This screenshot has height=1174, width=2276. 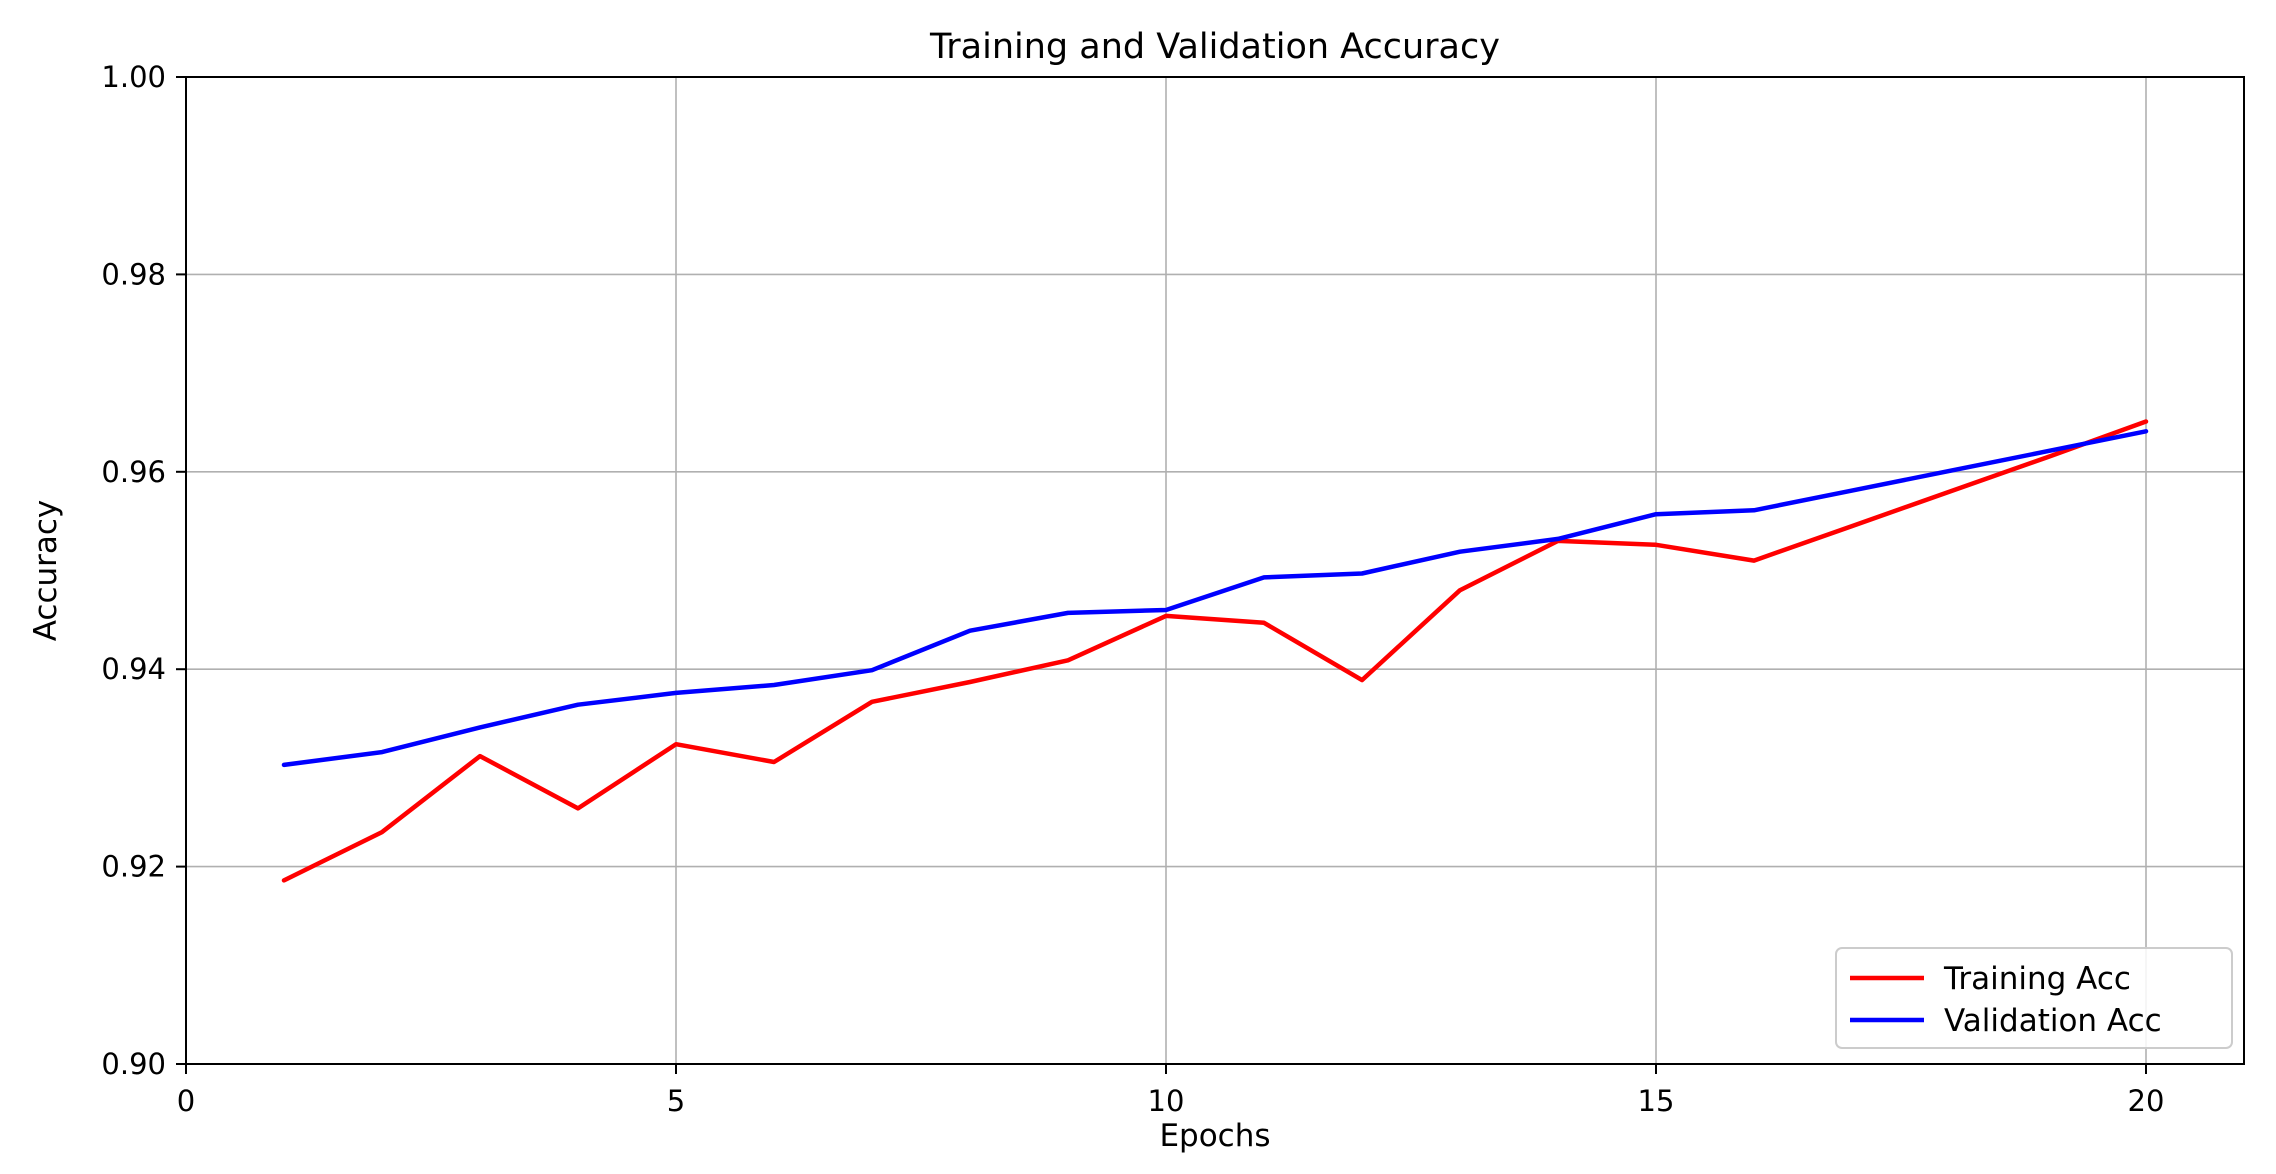 I want to click on legend-label: Validation Acc, so click(x=2053, y=1021).